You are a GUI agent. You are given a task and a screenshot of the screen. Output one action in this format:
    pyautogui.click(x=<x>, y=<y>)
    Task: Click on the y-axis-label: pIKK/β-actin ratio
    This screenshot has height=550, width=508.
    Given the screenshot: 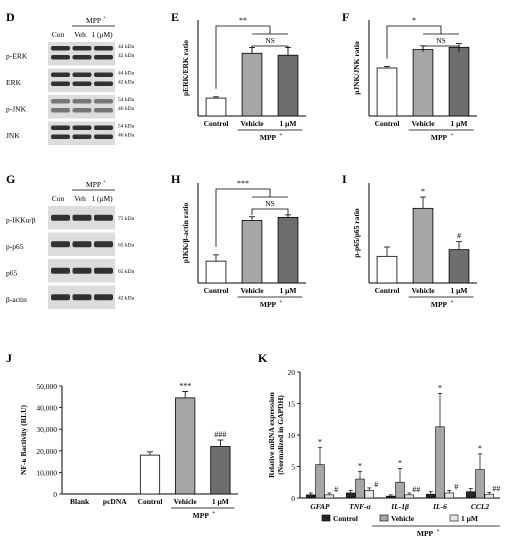 What is the action you would take?
    pyautogui.click(x=185, y=233)
    